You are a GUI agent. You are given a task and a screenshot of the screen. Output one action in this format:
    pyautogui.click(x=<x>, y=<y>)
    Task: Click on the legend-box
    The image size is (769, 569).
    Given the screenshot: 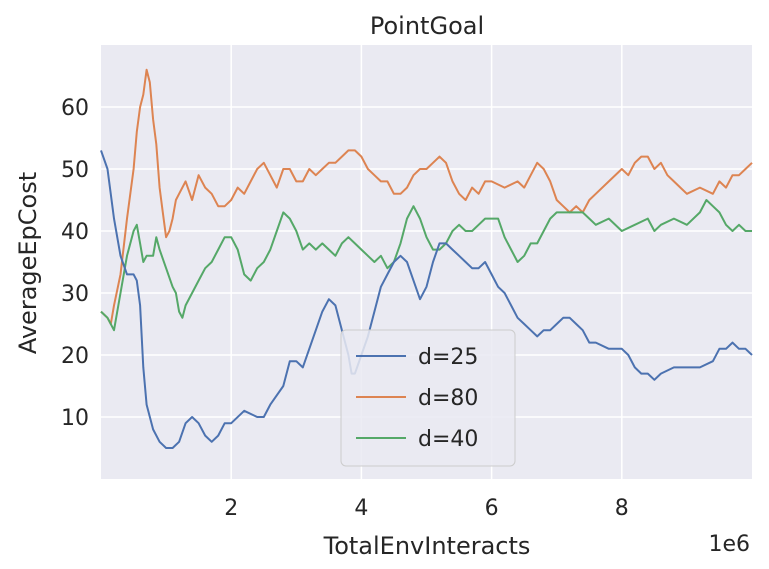 What is the action you would take?
    pyautogui.click(x=428, y=398)
    